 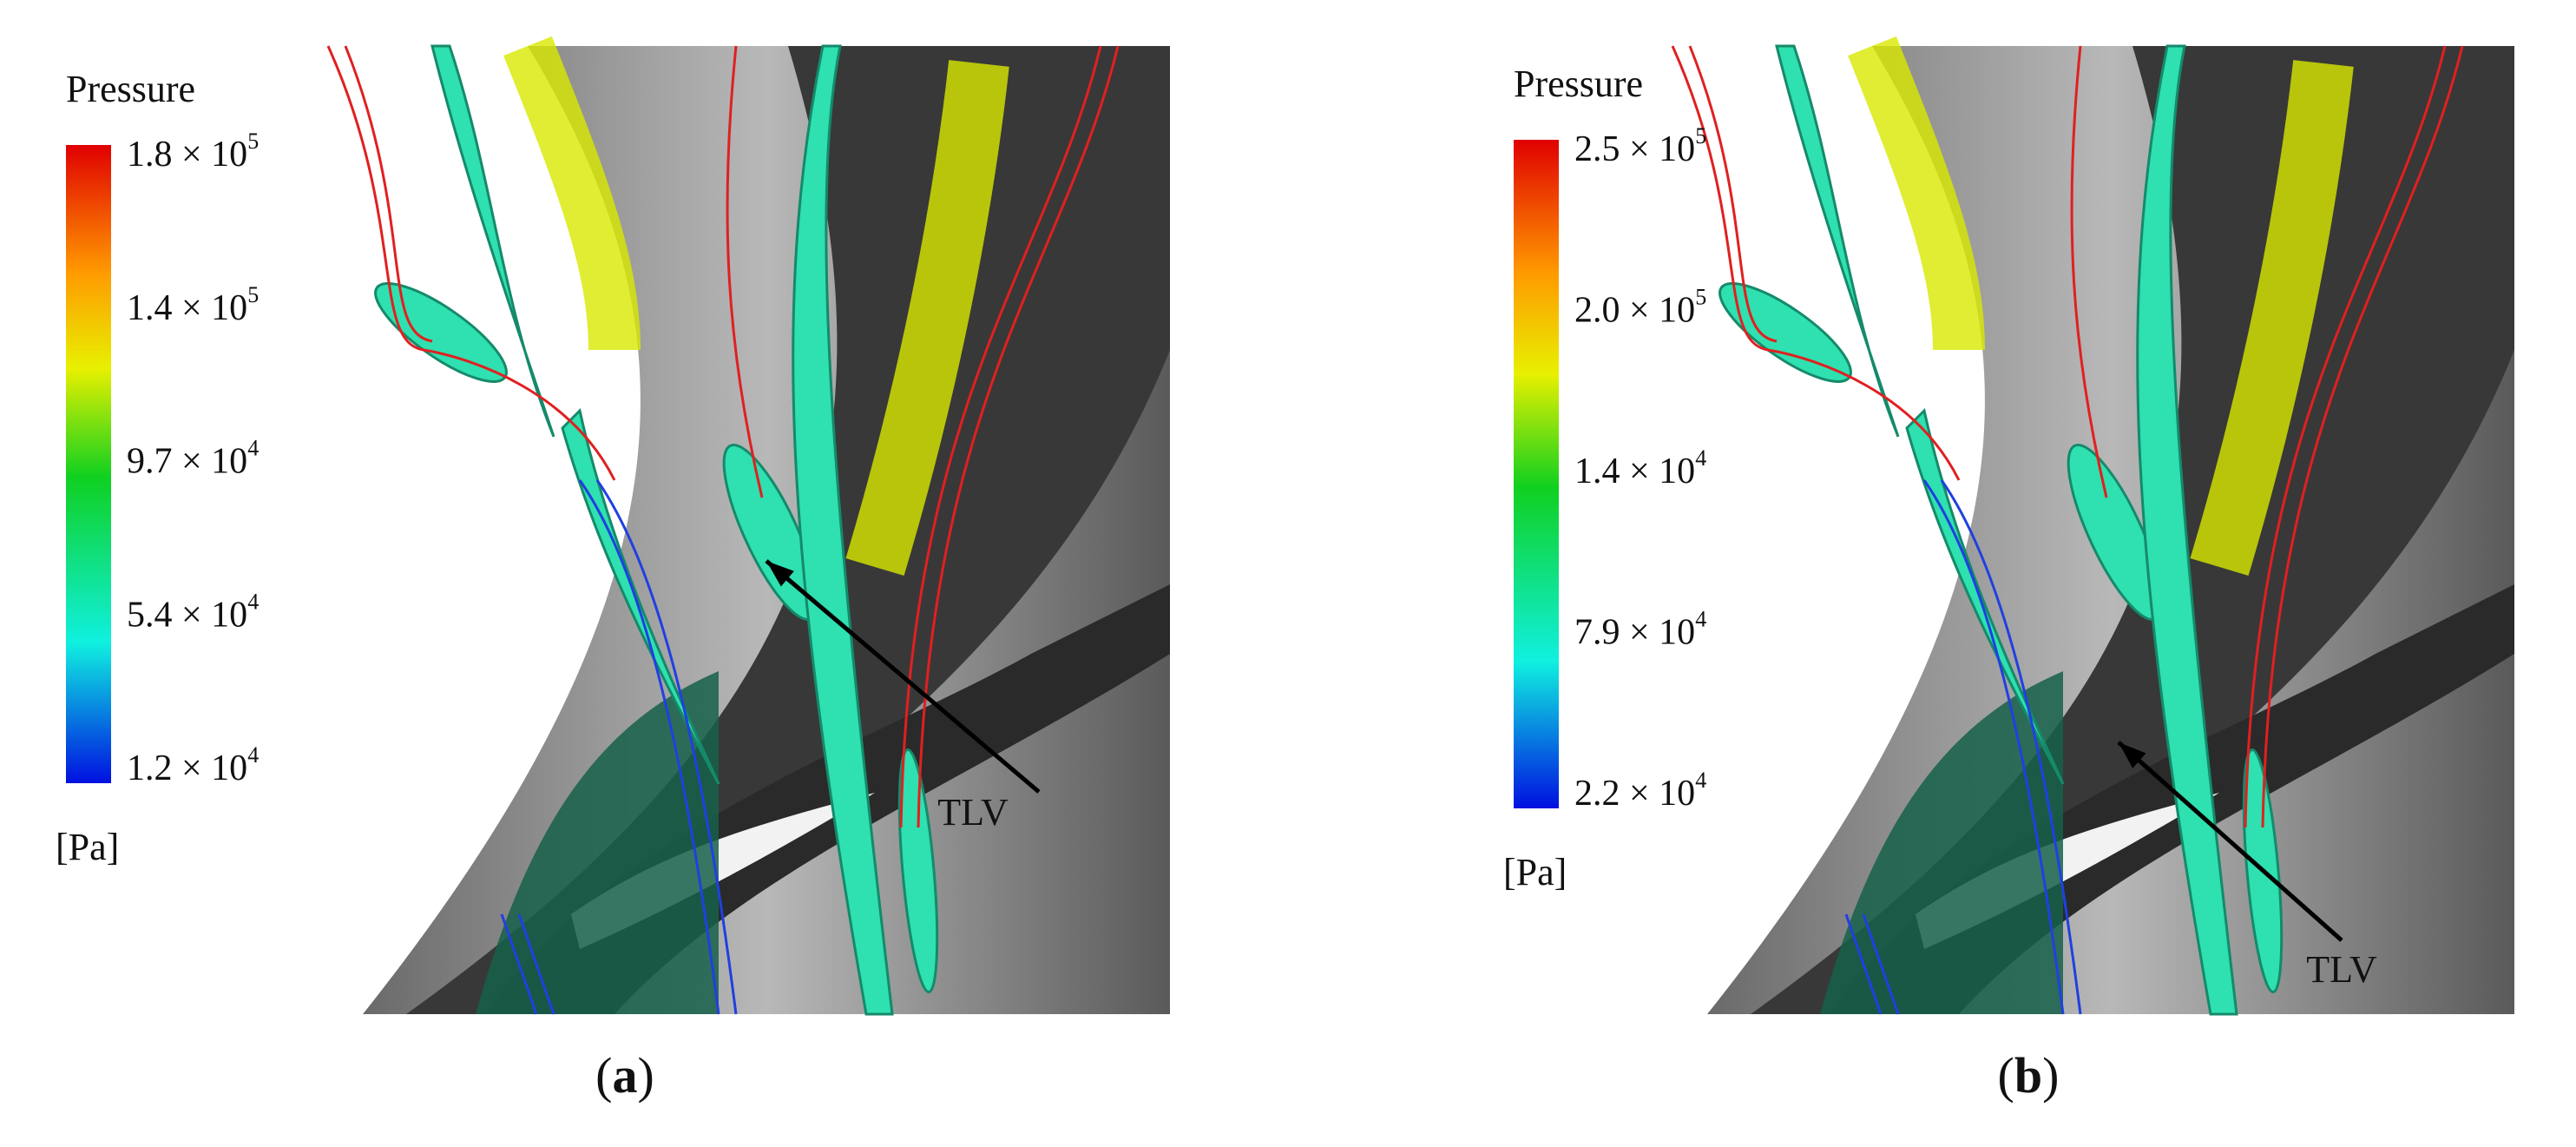 I want to click on colorbar-tick-label: 1.4 × 10⁴, so click(x=1640, y=468).